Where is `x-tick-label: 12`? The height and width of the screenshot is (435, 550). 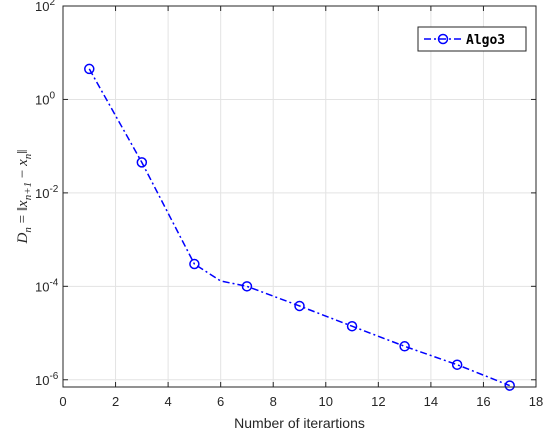
x-tick-label: 12 is located at coordinates (378, 401).